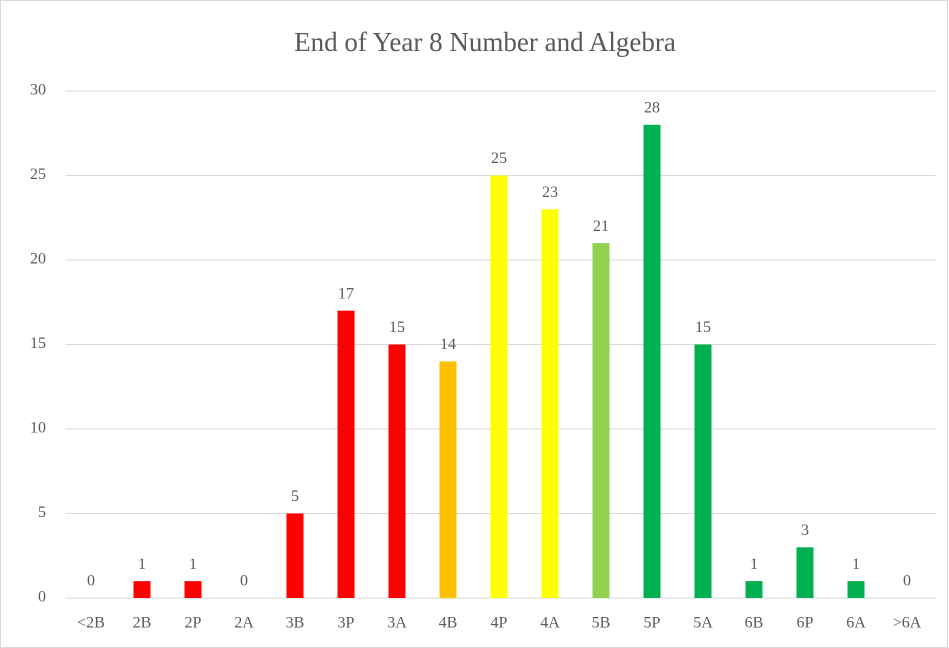 This screenshot has width=949, height=648. What do you see at coordinates (601, 623) in the screenshot?
I see `x-tick-label: 5B` at bounding box center [601, 623].